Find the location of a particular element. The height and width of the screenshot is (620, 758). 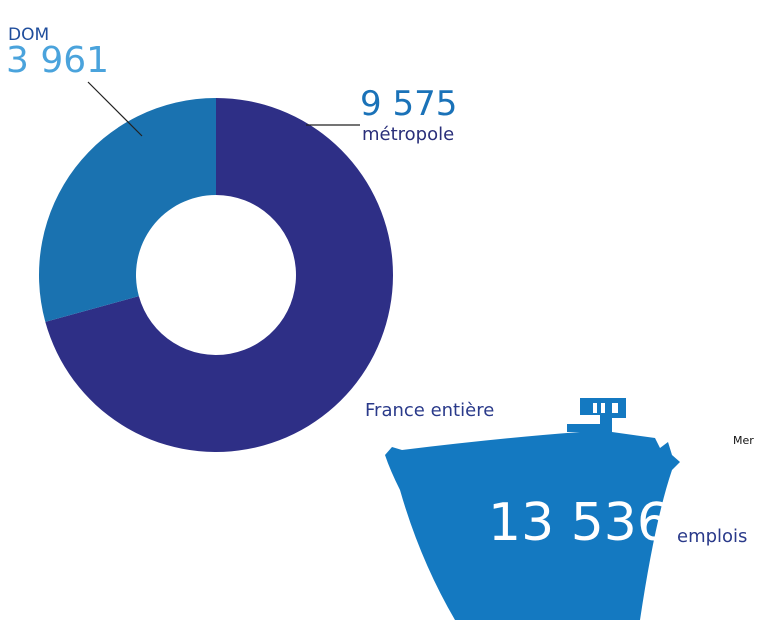

value-label: 3 961 is located at coordinates (57, 60).